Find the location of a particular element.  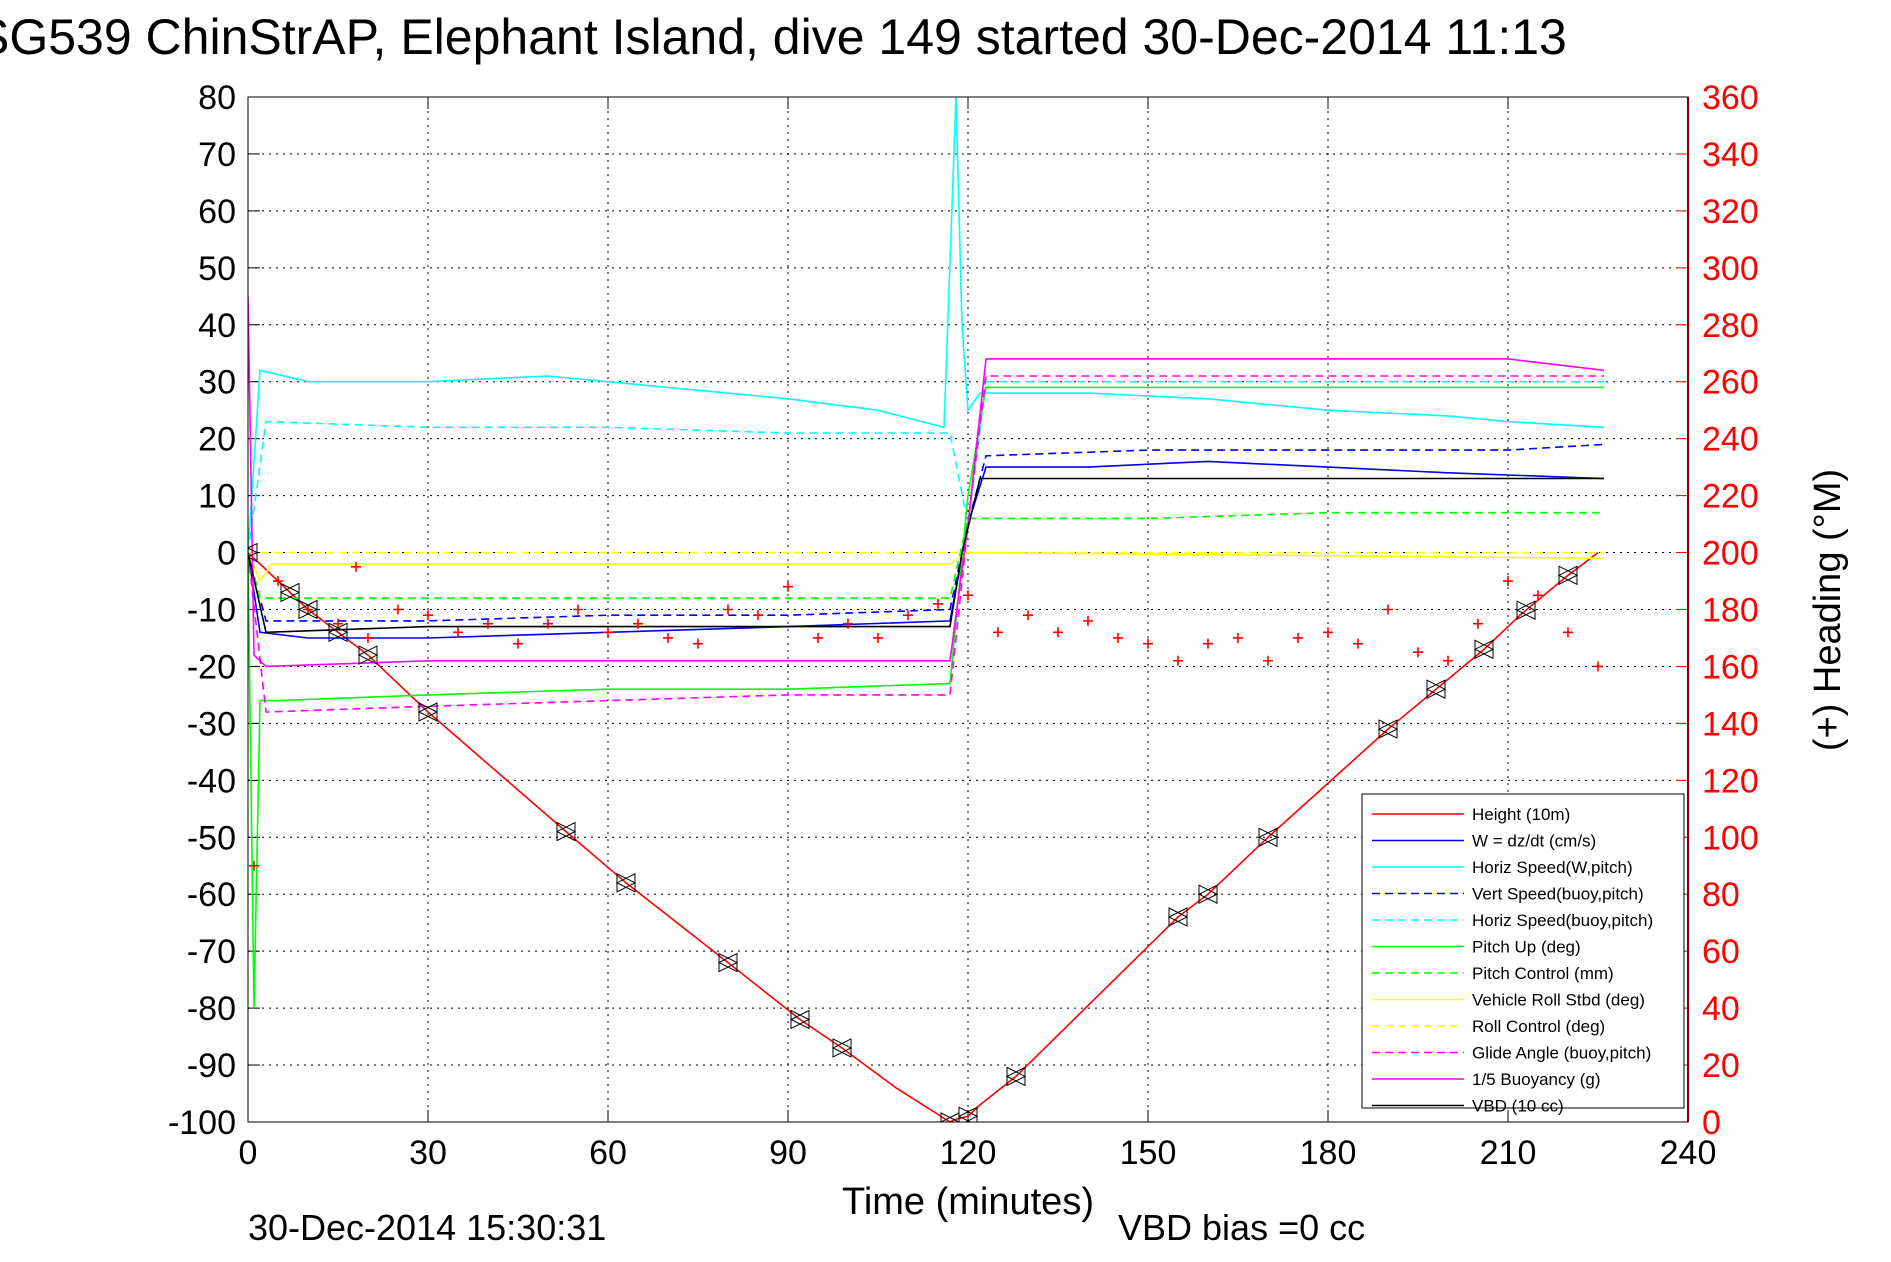

right-tick-label: 60 is located at coordinates (1721, 952).